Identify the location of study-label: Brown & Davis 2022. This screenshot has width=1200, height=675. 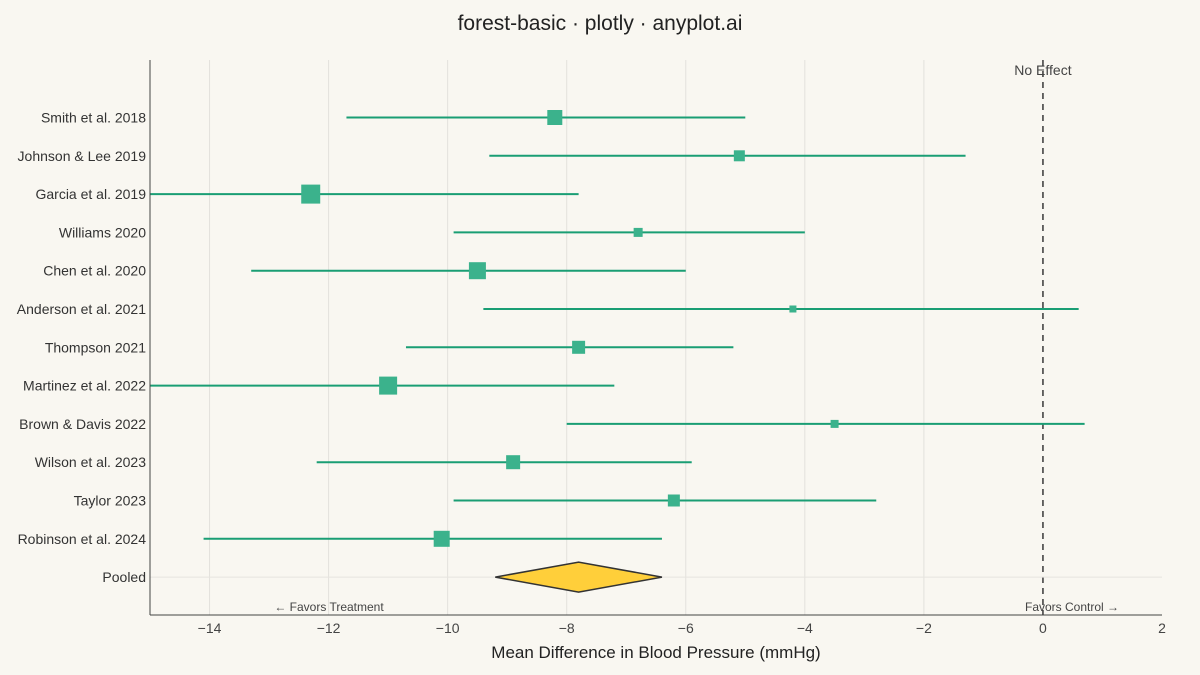
(82, 424).